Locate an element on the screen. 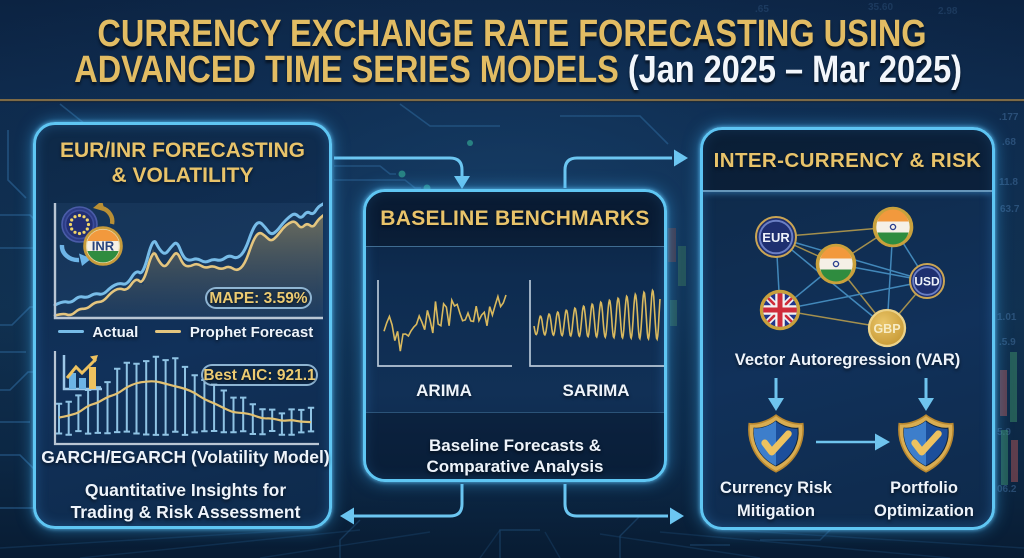  svg-text: GBP is located at coordinates (886, 329).